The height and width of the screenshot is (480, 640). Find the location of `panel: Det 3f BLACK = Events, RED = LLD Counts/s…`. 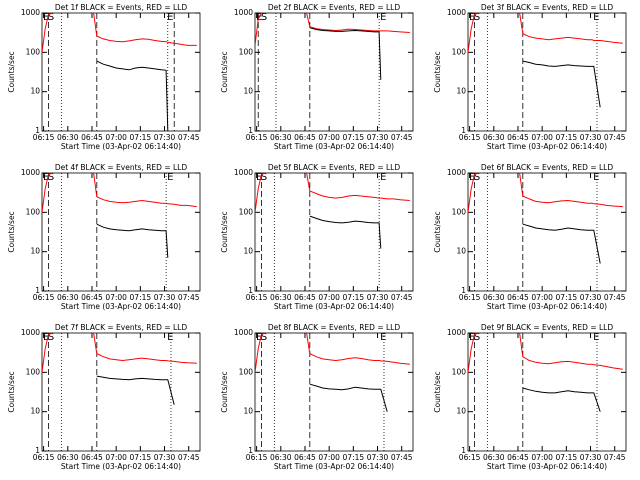

panel: Det 3f BLACK = Events, RED = LLD Counts/s… is located at coordinates (530, 77).